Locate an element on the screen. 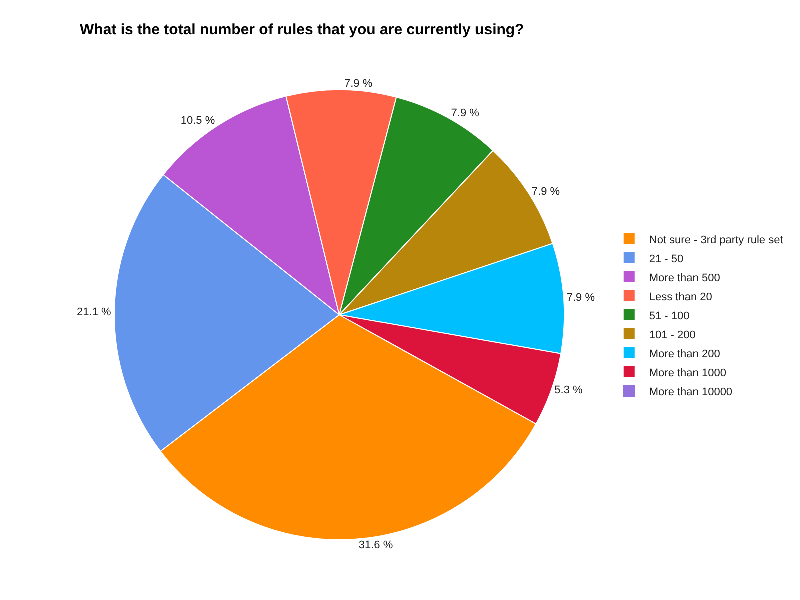  chart-title: What is the total number of rules that you are currently using? is located at coordinates (302, 30).